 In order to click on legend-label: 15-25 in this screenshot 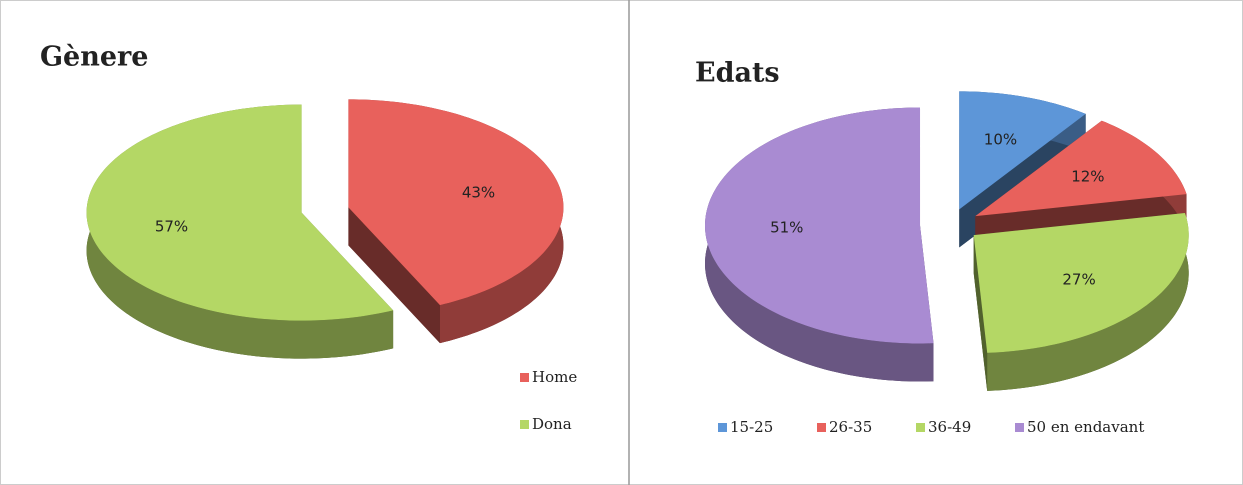, I will do `click(751, 427)`.